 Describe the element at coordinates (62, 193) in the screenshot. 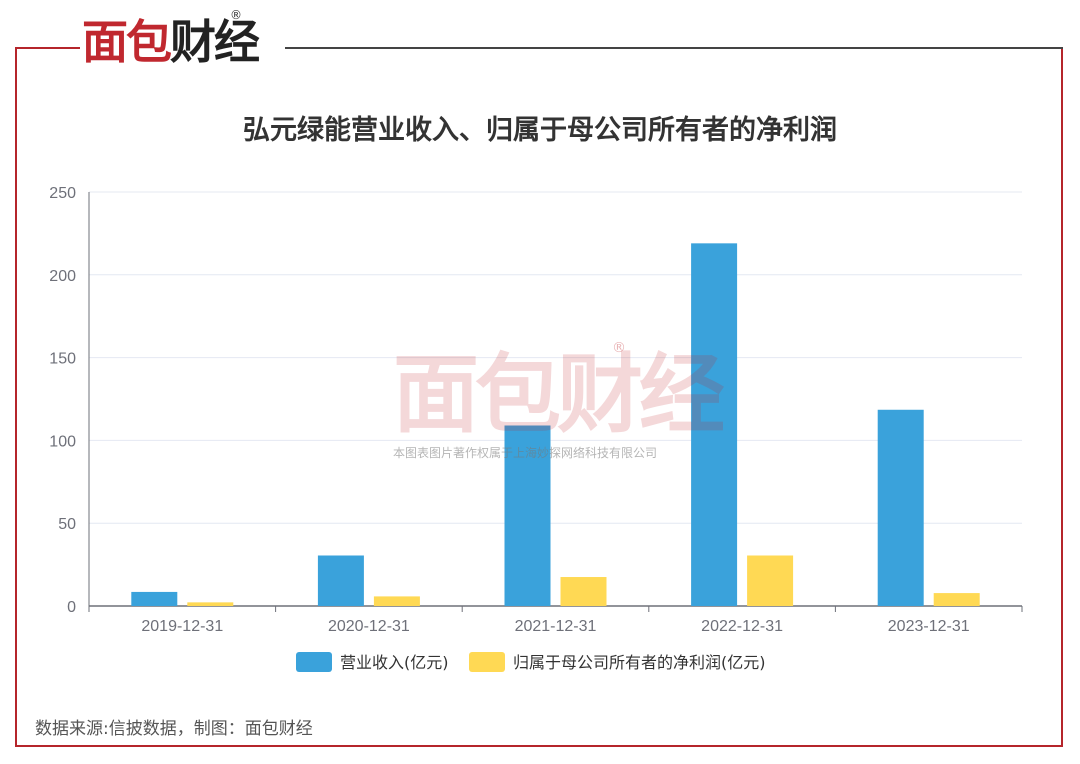

I see `y-tick-label: 250` at that location.